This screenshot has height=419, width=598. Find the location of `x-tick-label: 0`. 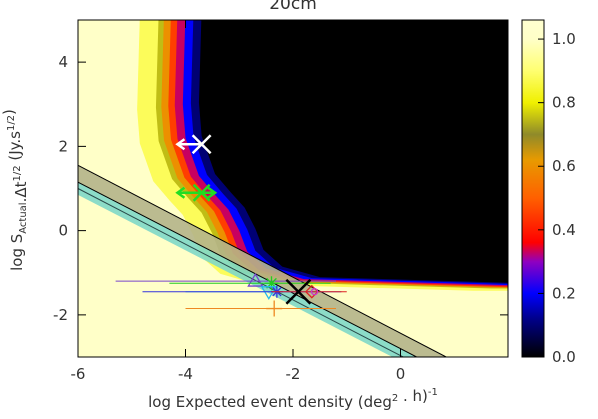

x-tick-label: 0 is located at coordinates (401, 374).